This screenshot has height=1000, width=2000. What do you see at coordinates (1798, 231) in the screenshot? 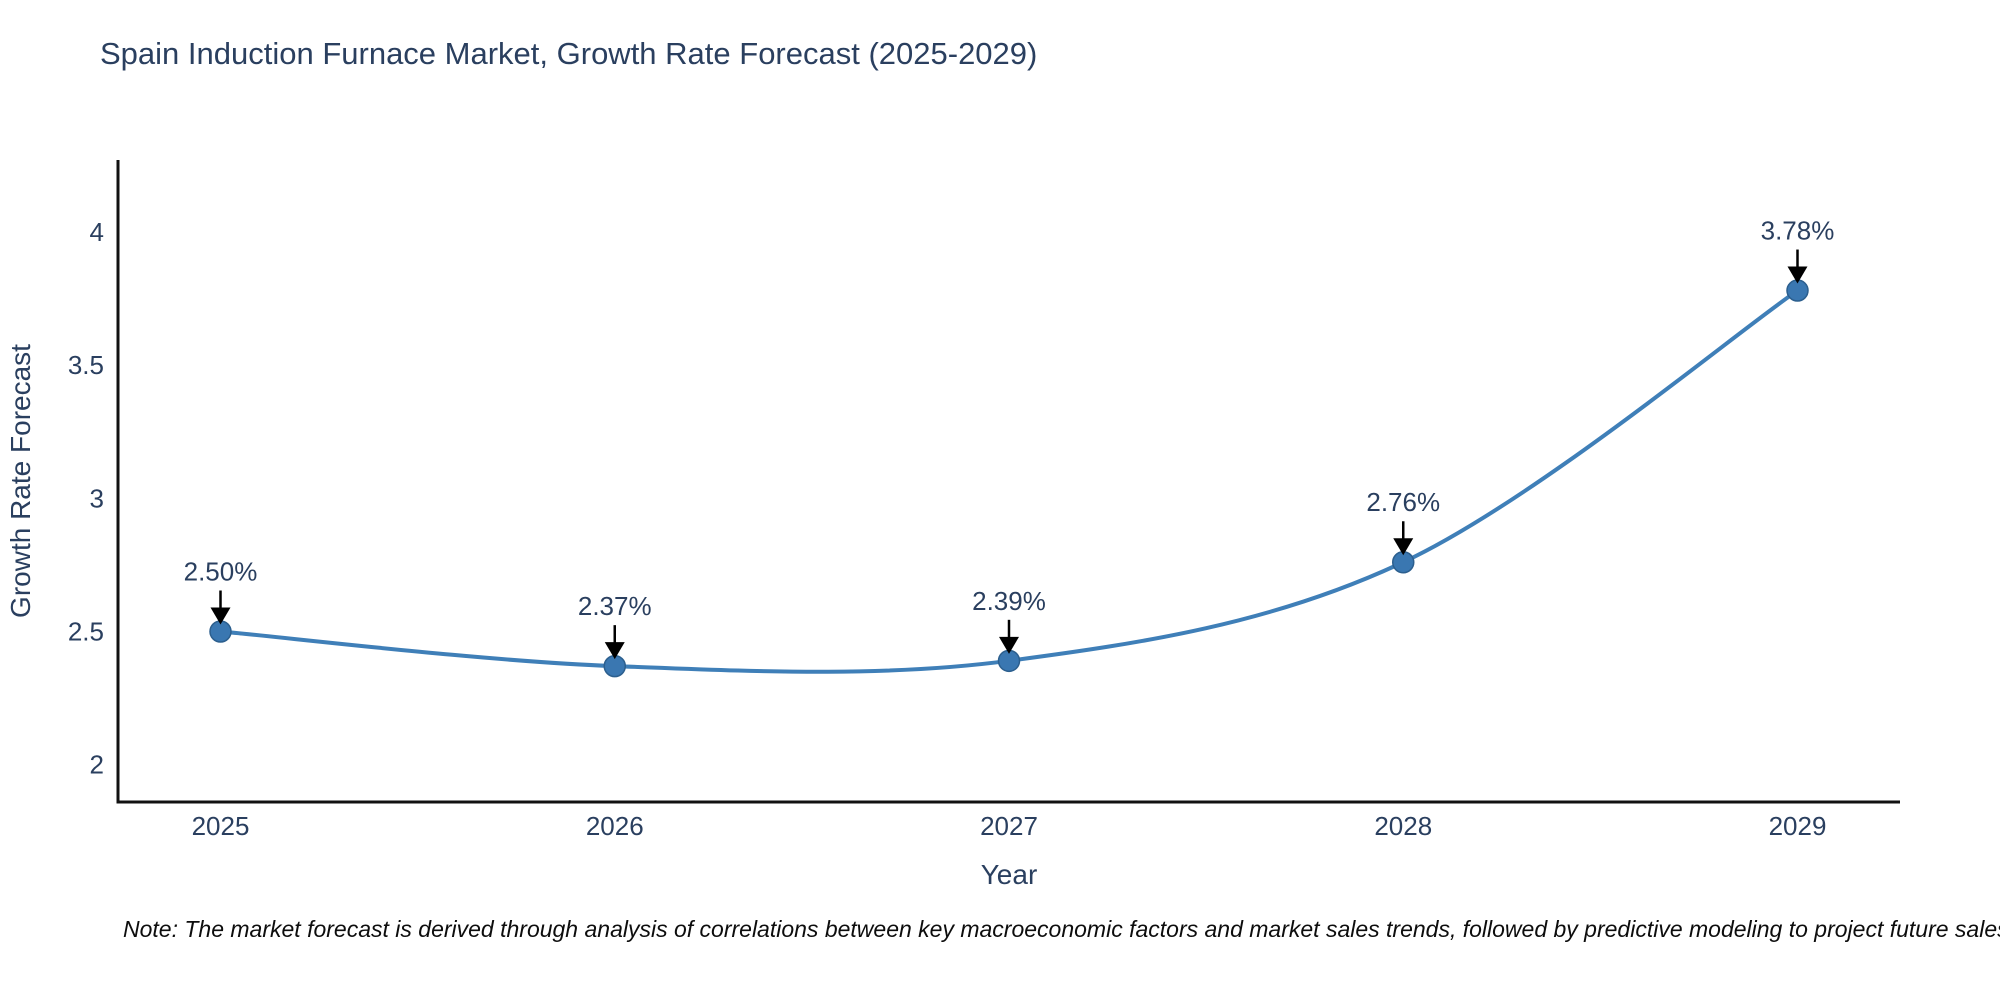
I see `point-value-label: 3.78%` at bounding box center [1798, 231].